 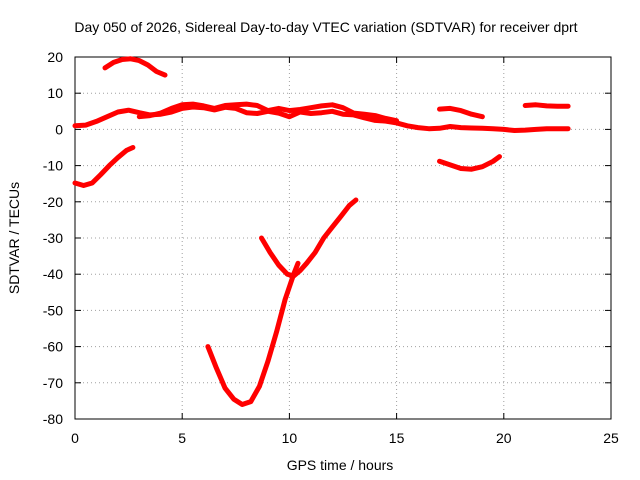 What do you see at coordinates (135, 67) in the screenshot?
I see `series-track-a` at bounding box center [135, 67].